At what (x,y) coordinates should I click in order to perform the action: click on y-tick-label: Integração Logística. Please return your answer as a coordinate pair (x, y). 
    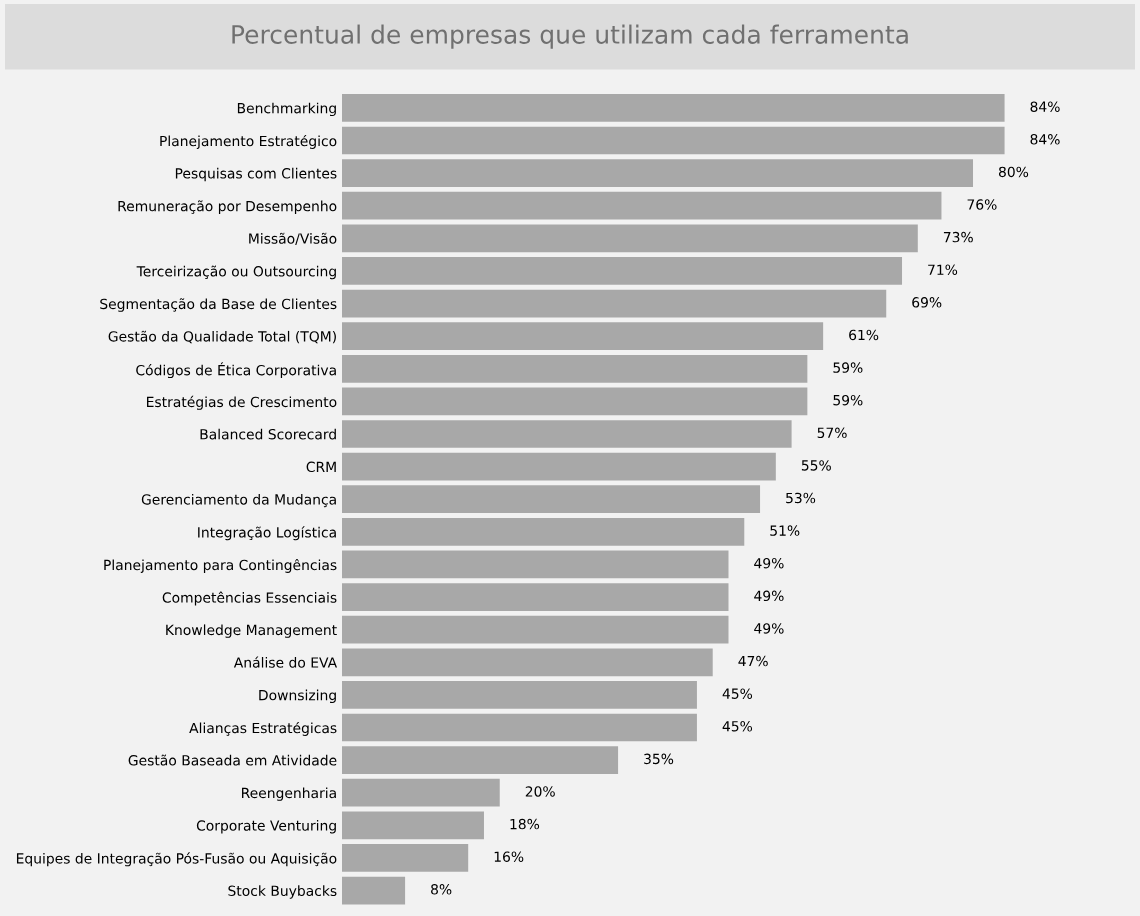
    Looking at the image, I should click on (267, 533).